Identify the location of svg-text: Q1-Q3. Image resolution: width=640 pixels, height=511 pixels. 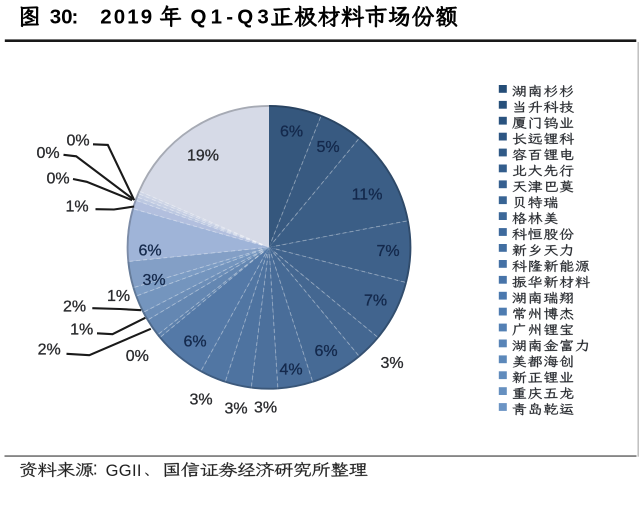
(232, 16).